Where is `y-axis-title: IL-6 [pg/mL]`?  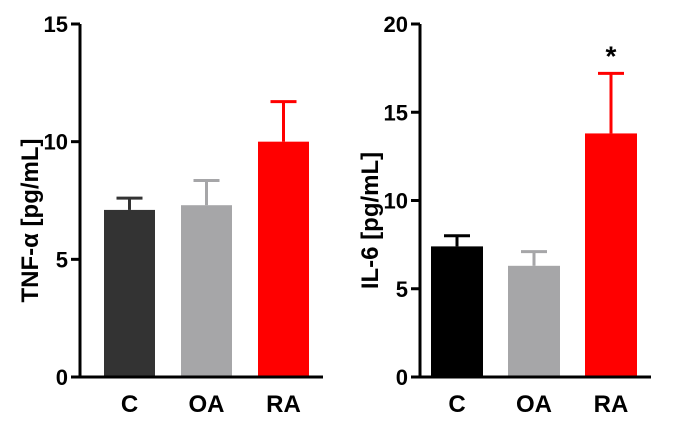 y-axis-title: IL-6 [pg/mL] is located at coordinates (370, 220).